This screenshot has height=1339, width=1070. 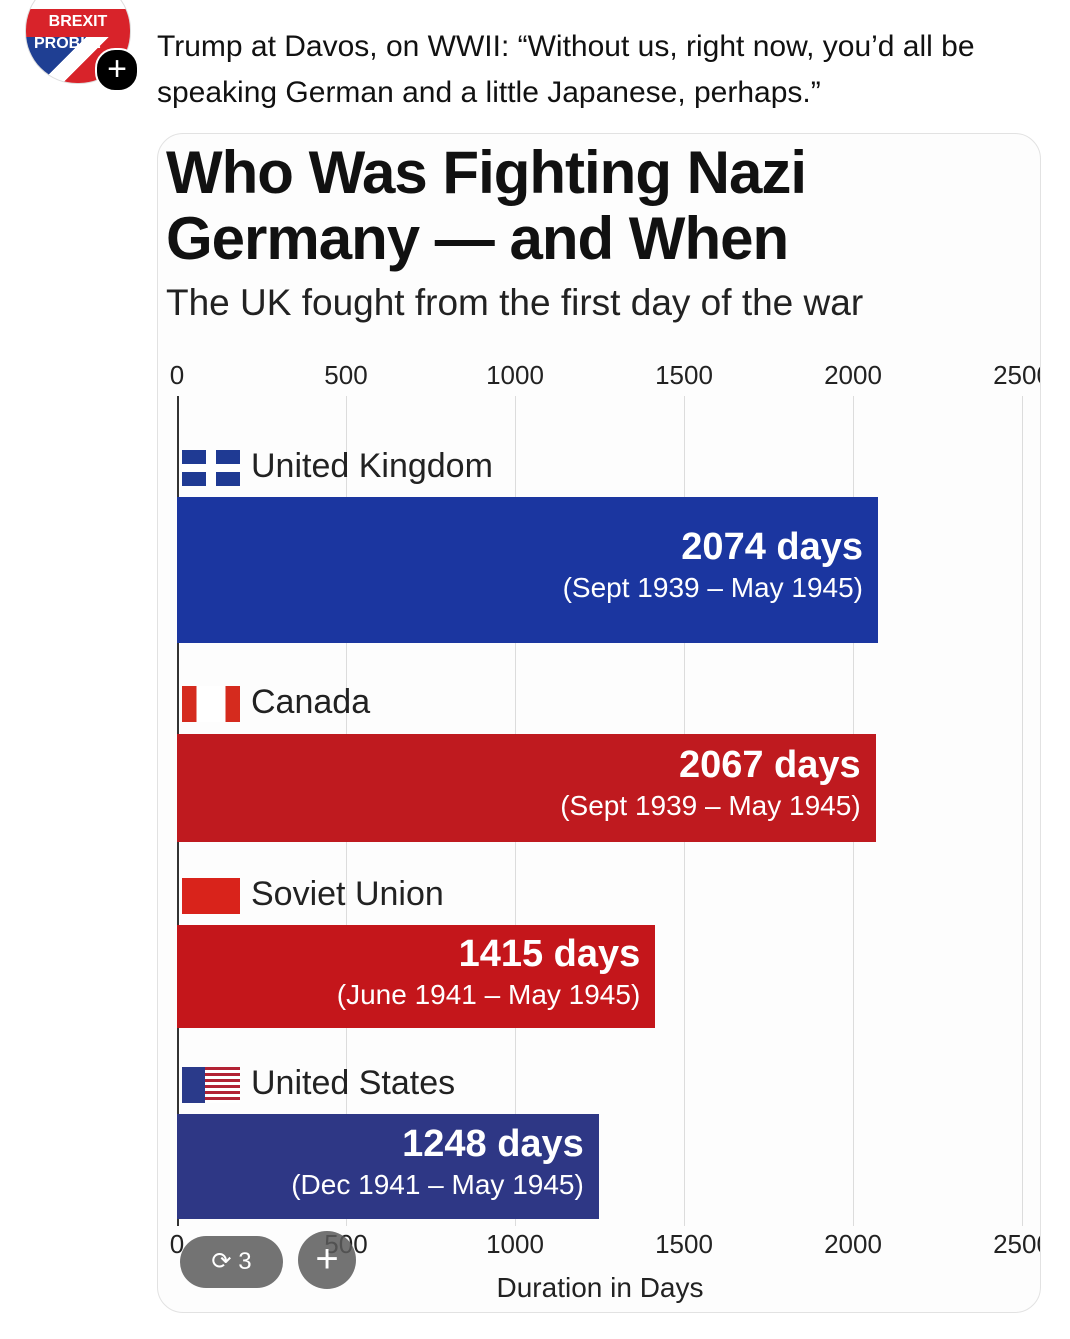 I want to click on value-label: 2074 days, so click(x=772, y=547).